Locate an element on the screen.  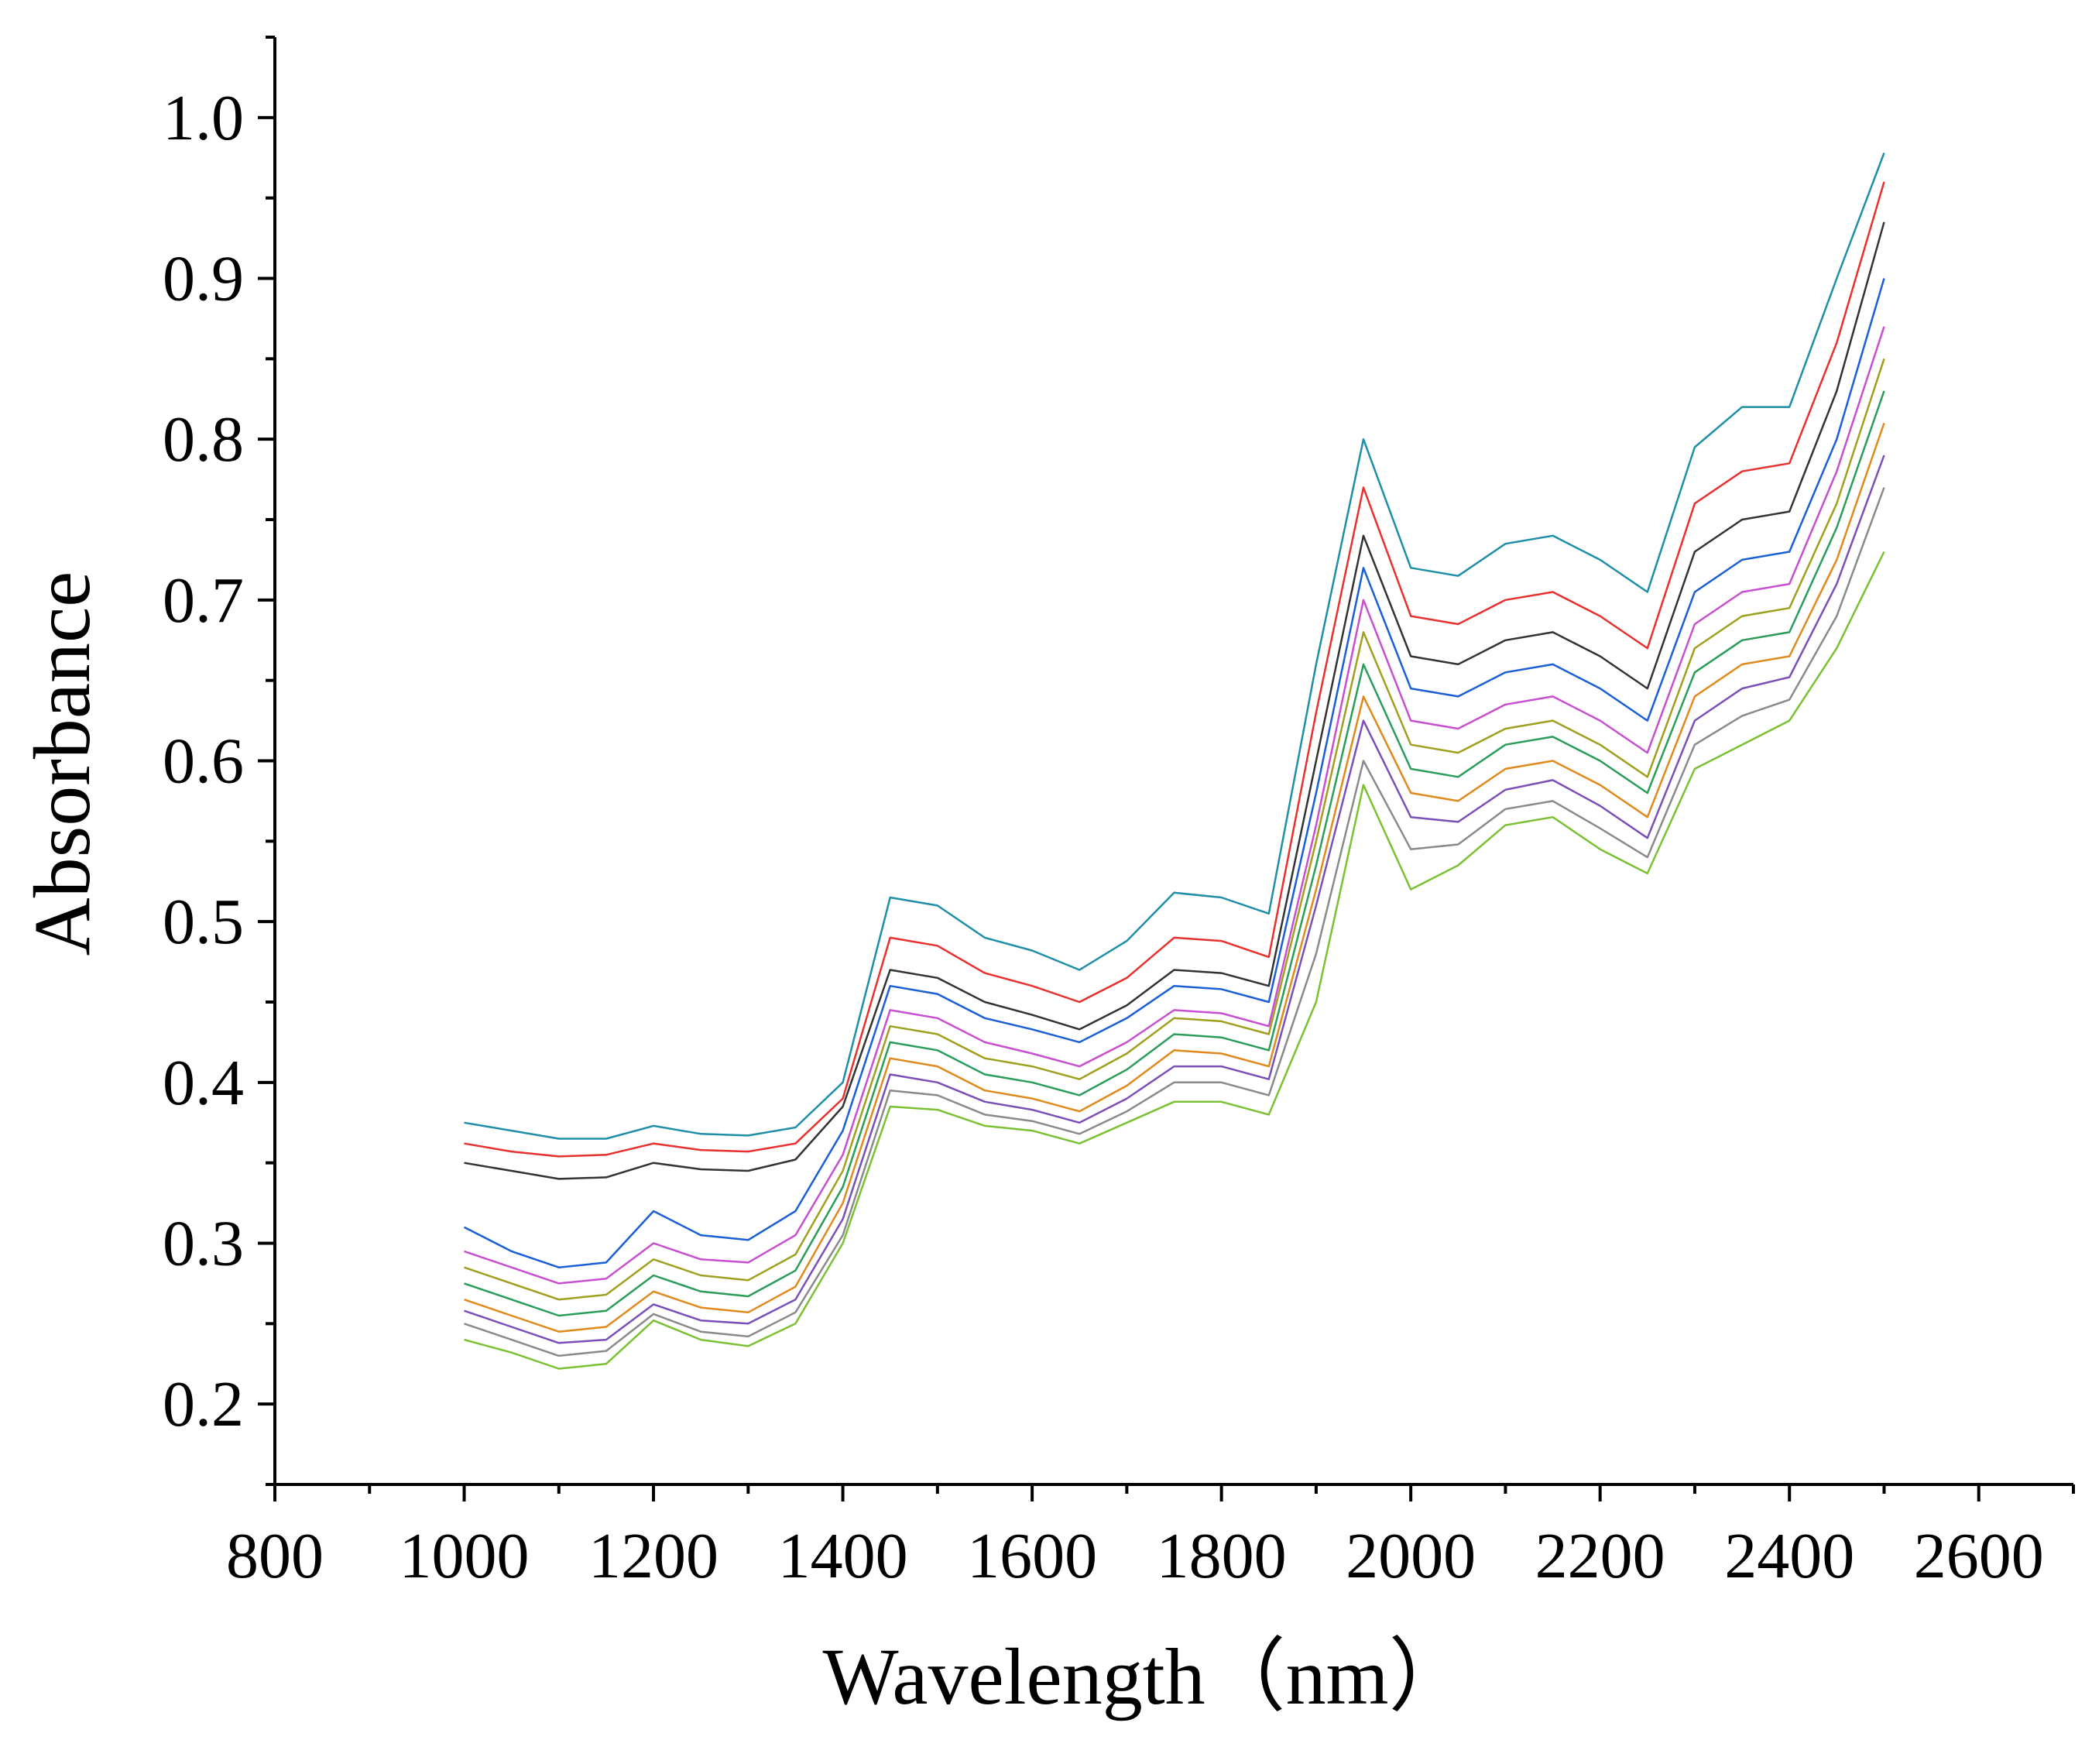
y-tick-label: 0.3 is located at coordinates (204, 1244).